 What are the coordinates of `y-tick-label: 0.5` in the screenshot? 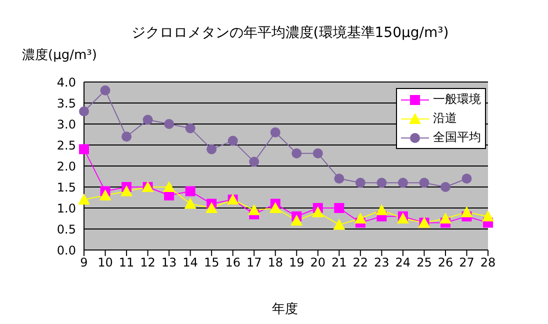 It's located at (66, 229).